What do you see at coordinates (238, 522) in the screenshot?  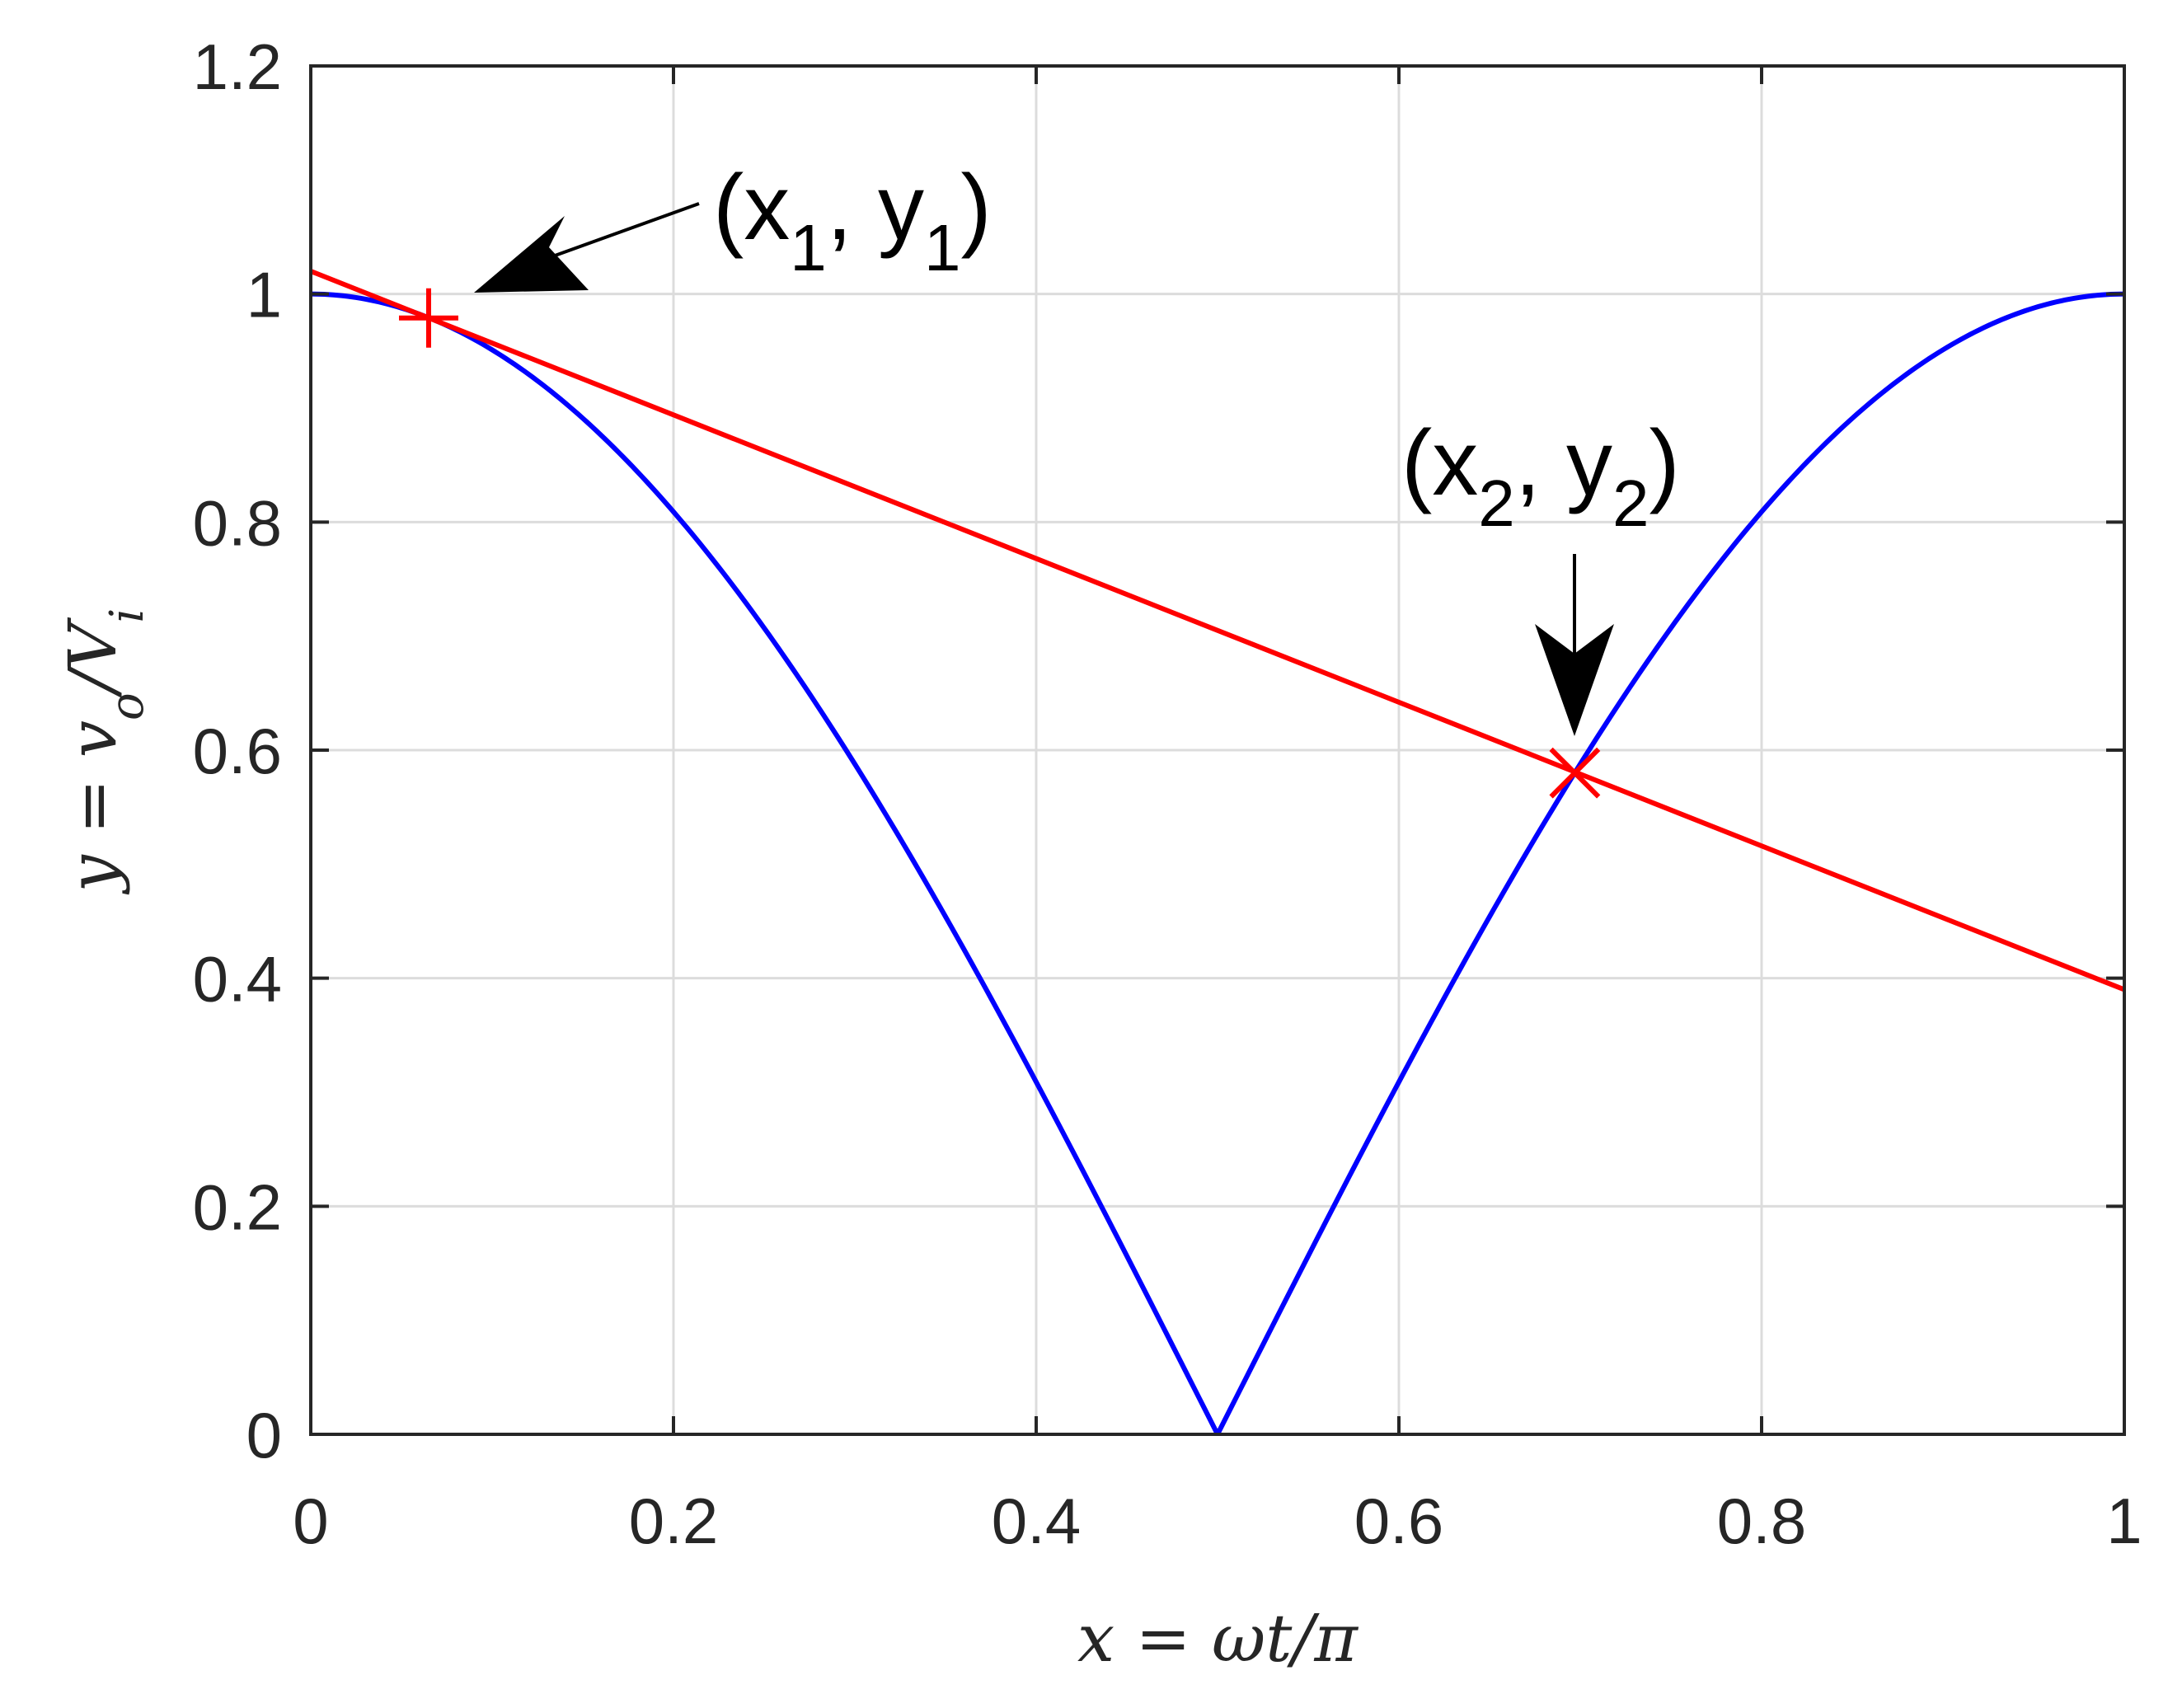 I see `y-tick-label: 0.8` at bounding box center [238, 522].